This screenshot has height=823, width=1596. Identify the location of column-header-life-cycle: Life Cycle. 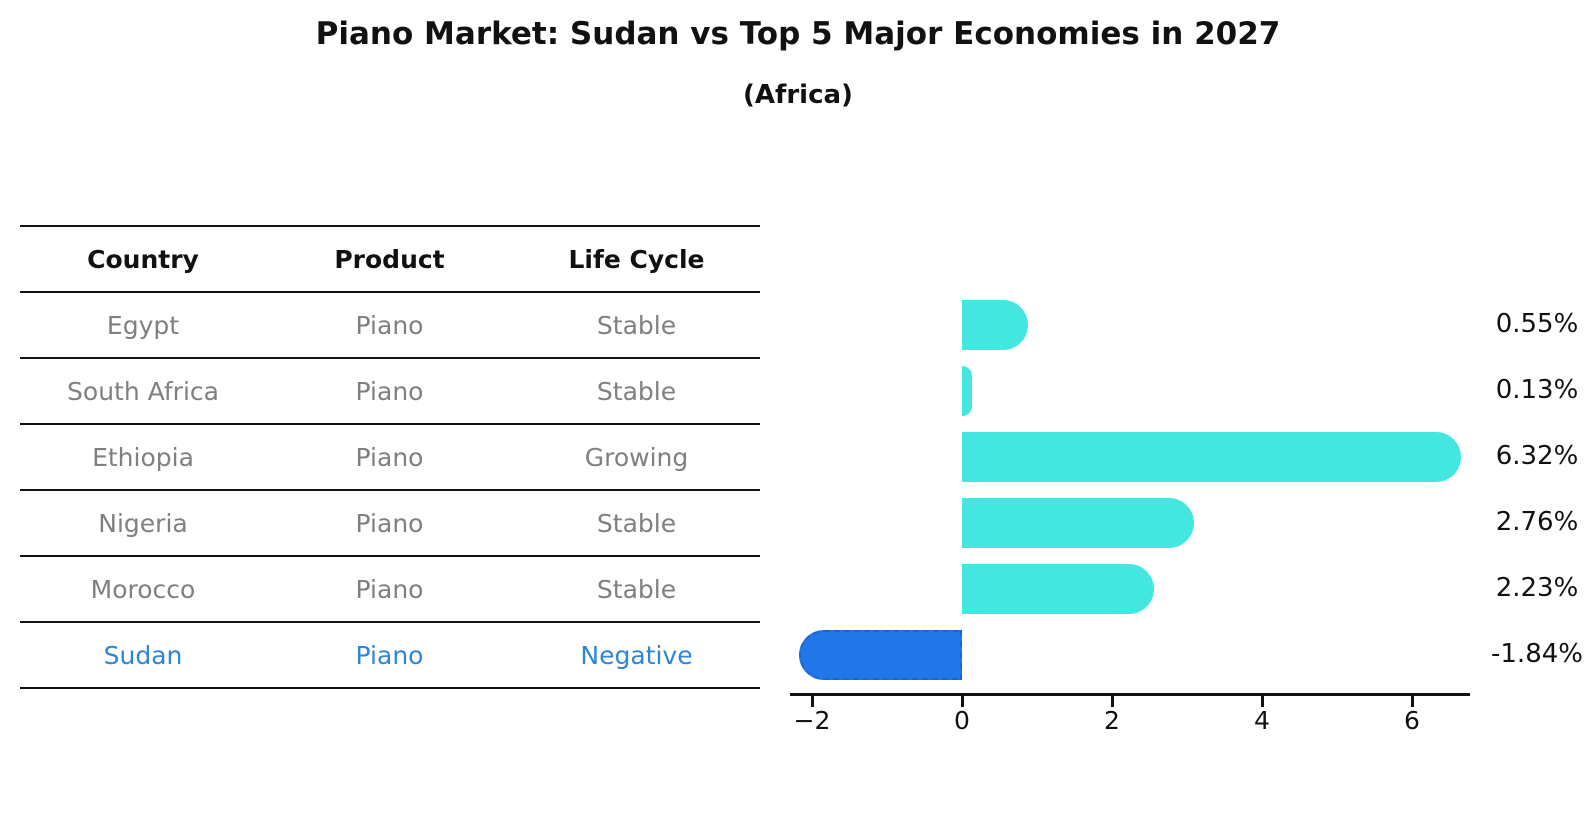
(636, 259).